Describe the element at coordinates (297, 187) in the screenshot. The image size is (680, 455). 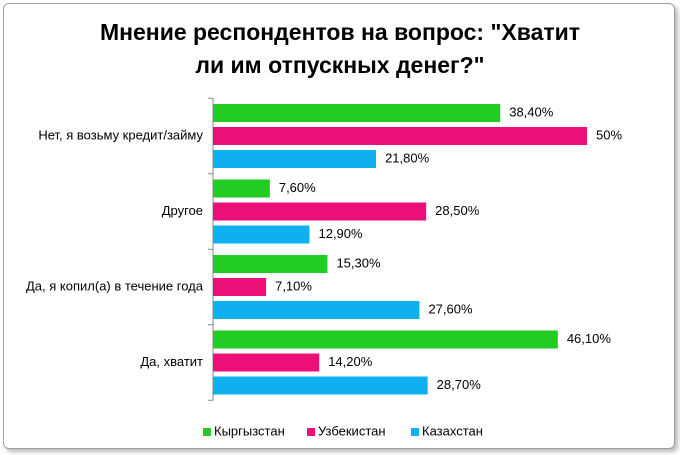
I see `value-label: 7,60%` at that location.